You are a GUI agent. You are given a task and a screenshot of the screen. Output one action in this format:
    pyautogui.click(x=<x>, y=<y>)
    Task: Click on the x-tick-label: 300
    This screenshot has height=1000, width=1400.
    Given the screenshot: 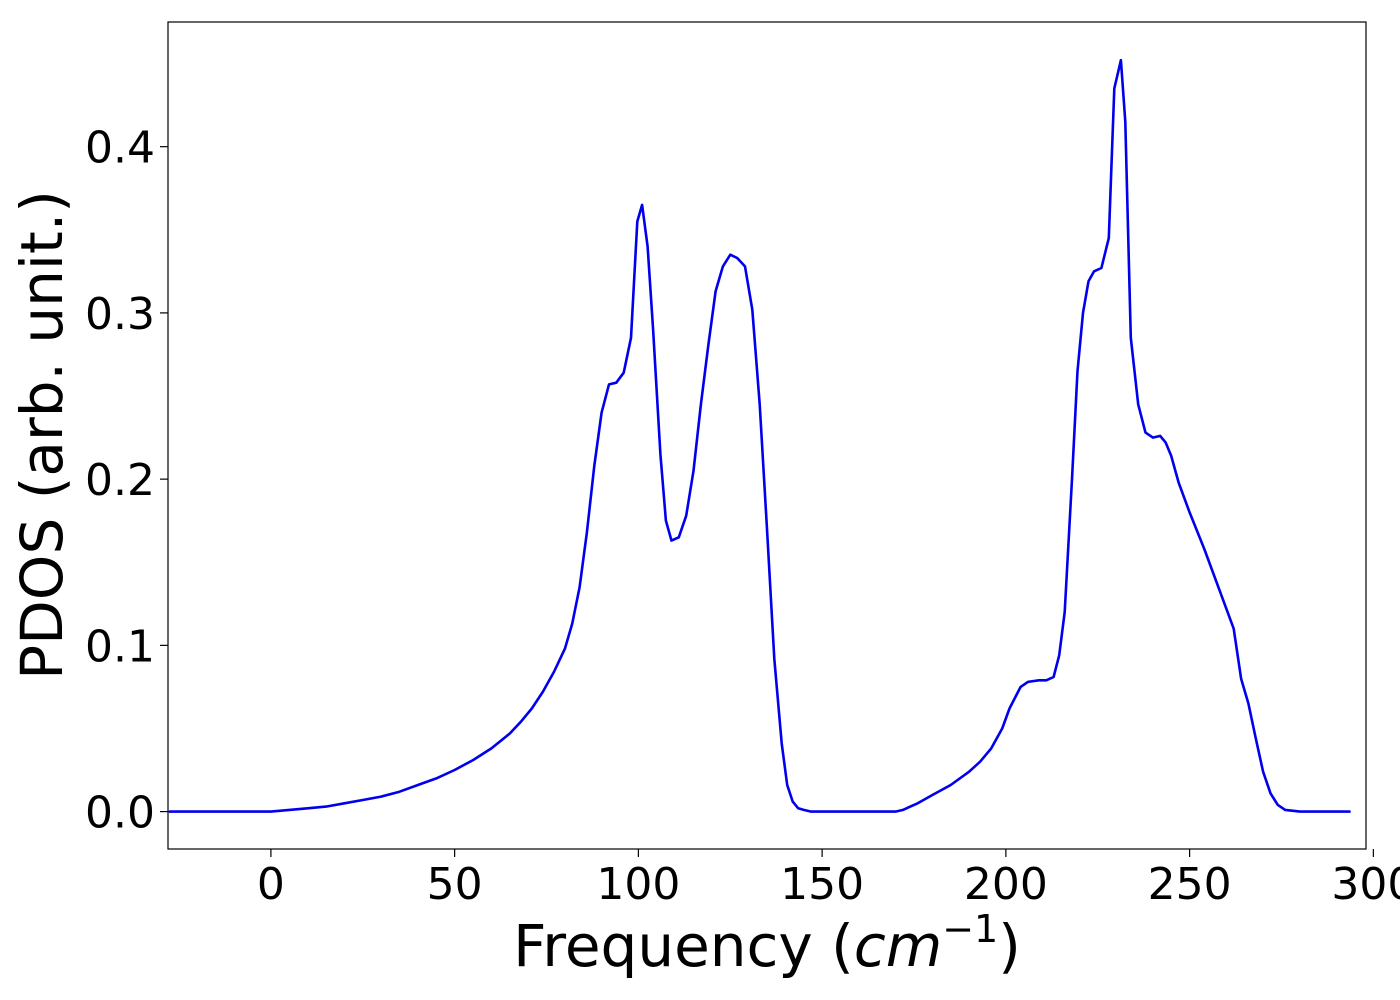 What is the action you would take?
    pyautogui.click(x=1365, y=884)
    